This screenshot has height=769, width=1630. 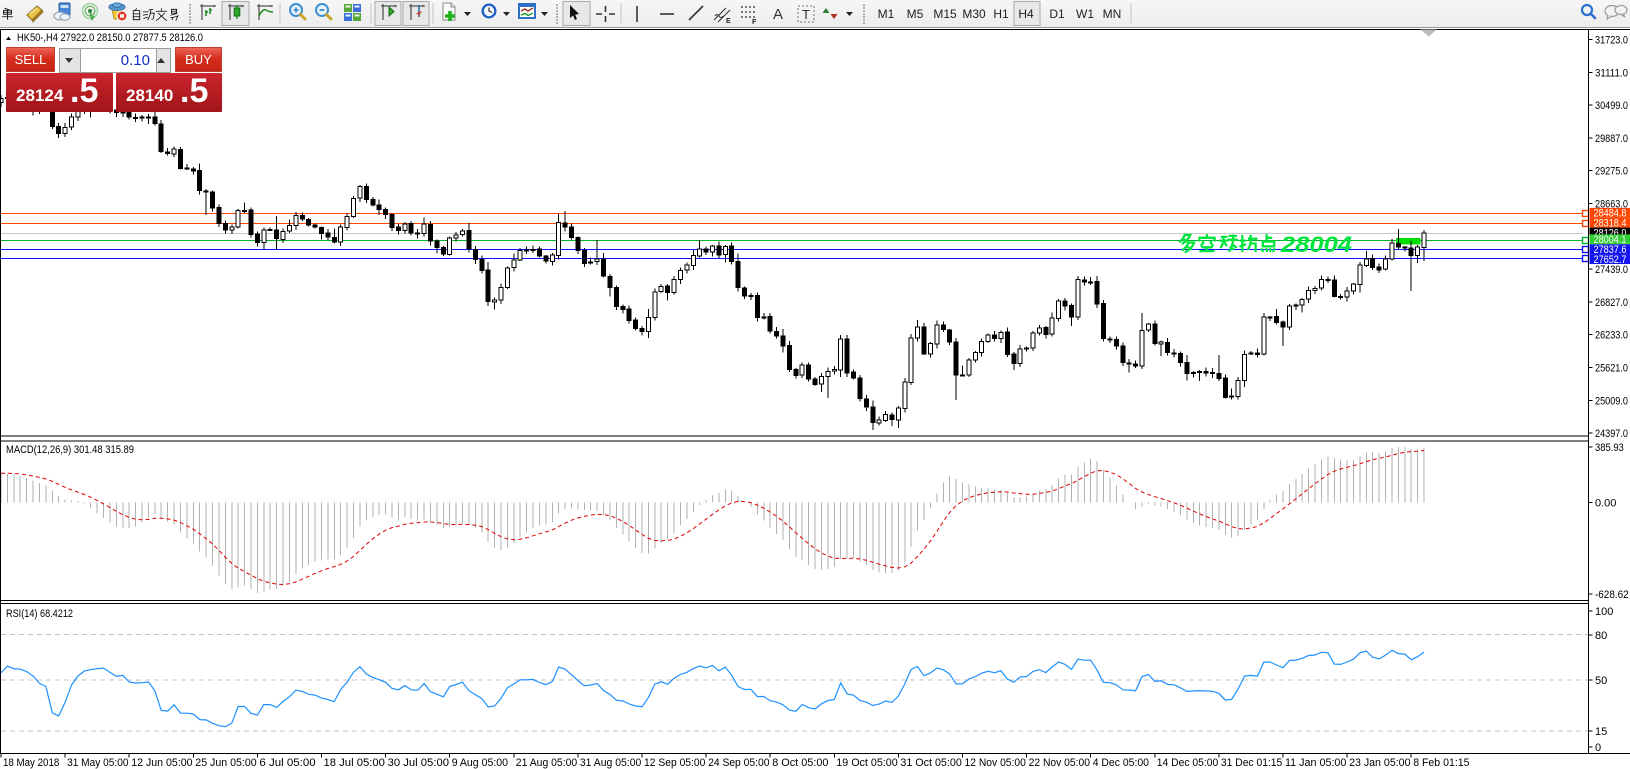 I want to click on svg-text: 0, so click(x=1598, y=748).